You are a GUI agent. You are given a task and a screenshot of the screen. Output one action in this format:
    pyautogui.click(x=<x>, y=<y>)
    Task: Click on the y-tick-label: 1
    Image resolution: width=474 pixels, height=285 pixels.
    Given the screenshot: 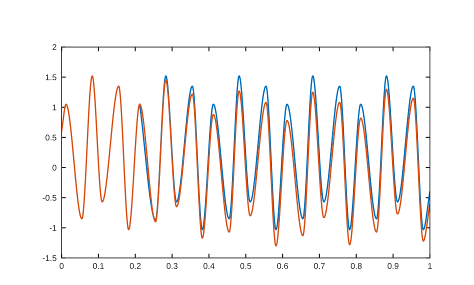 What is the action you would take?
    pyautogui.click(x=54, y=107)
    